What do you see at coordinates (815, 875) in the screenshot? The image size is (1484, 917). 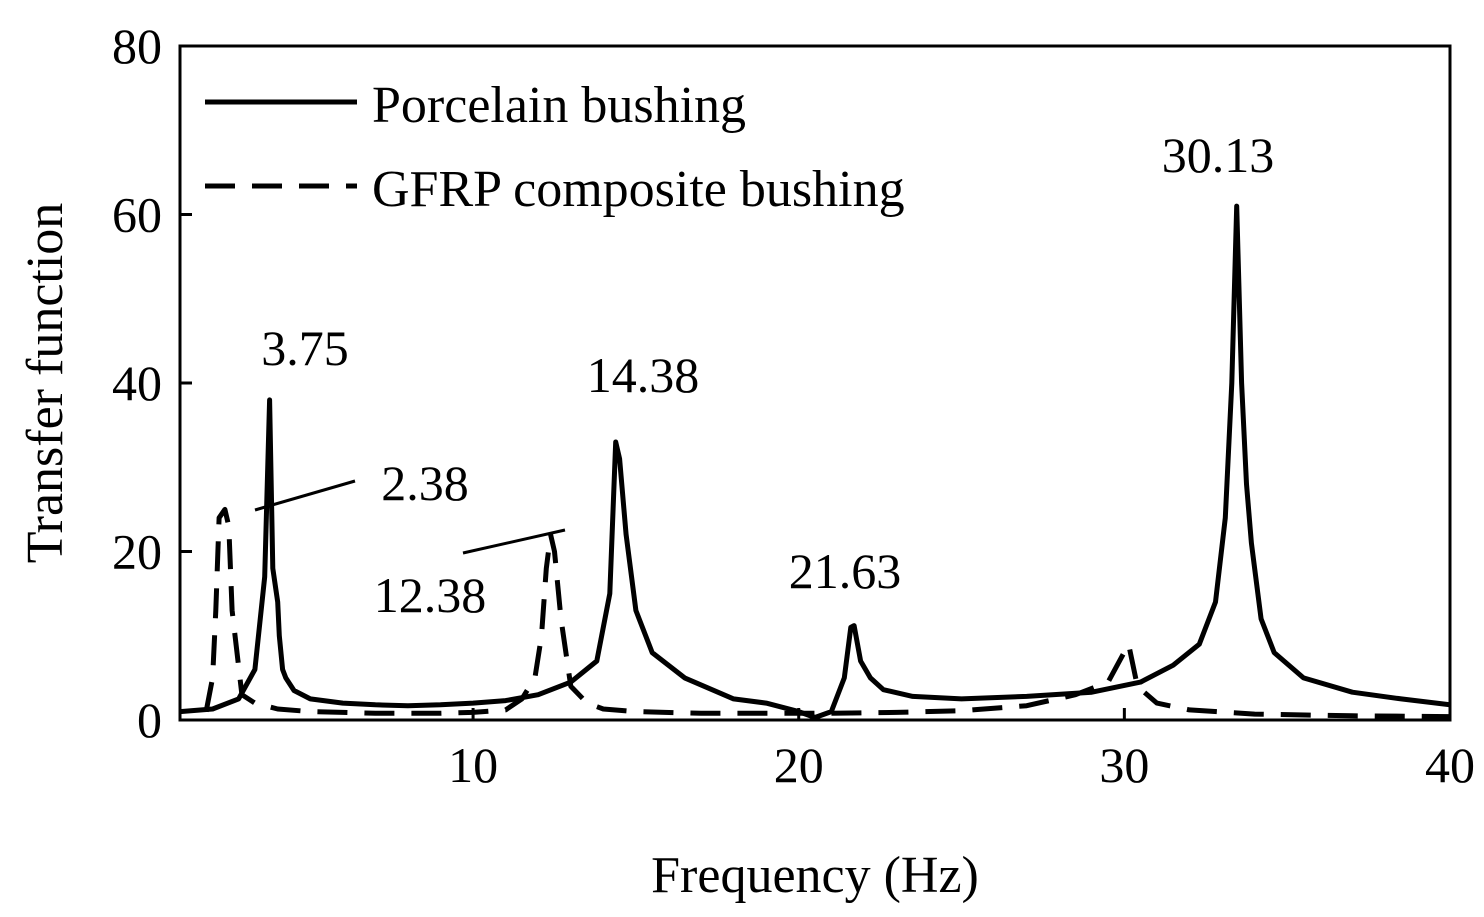 I see `x-axis-title: Frequency (Hz)` at bounding box center [815, 875].